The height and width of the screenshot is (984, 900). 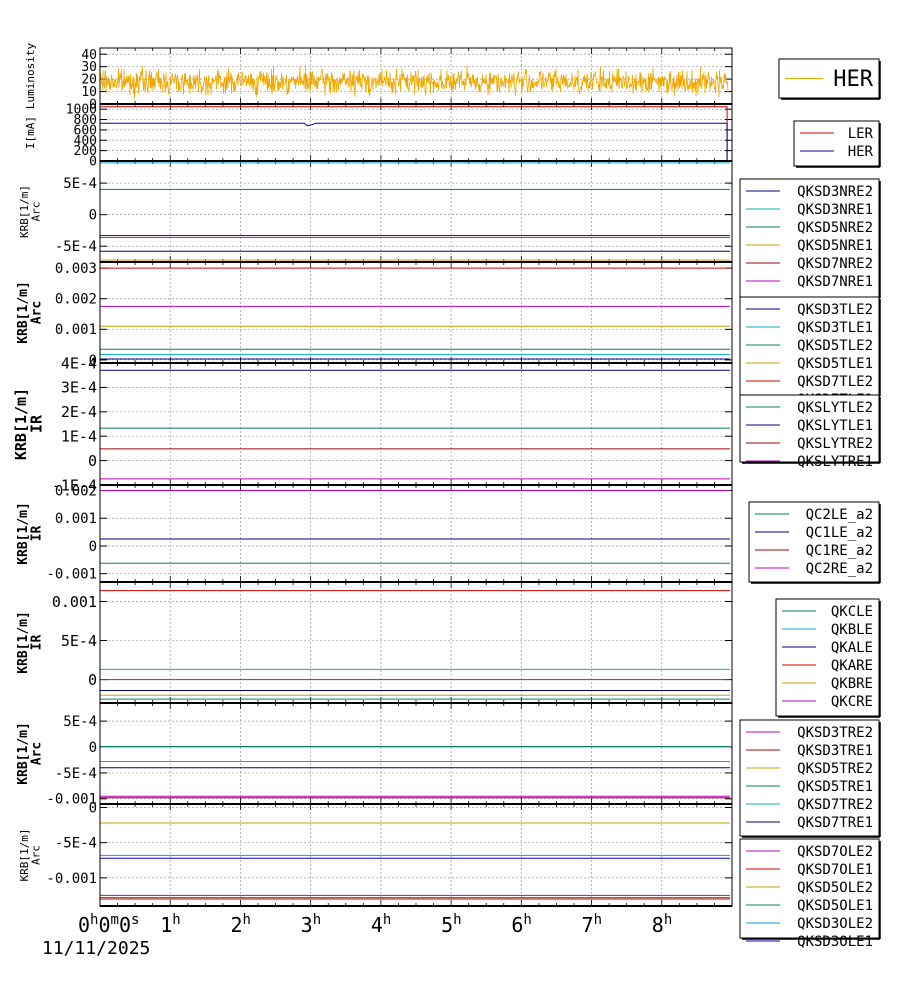 What do you see at coordinates (835, 282) in the screenshot?
I see `legend-entry-qksd7nre1: QKSD7NRE1` at bounding box center [835, 282].